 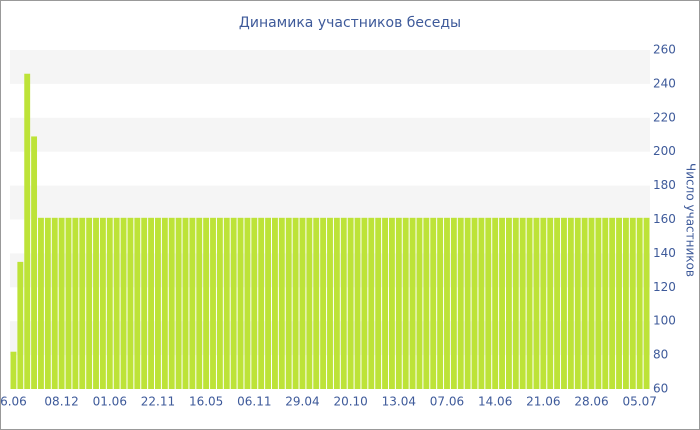 I want to click on y-tick-label: 260, so click(x=664, y=50).